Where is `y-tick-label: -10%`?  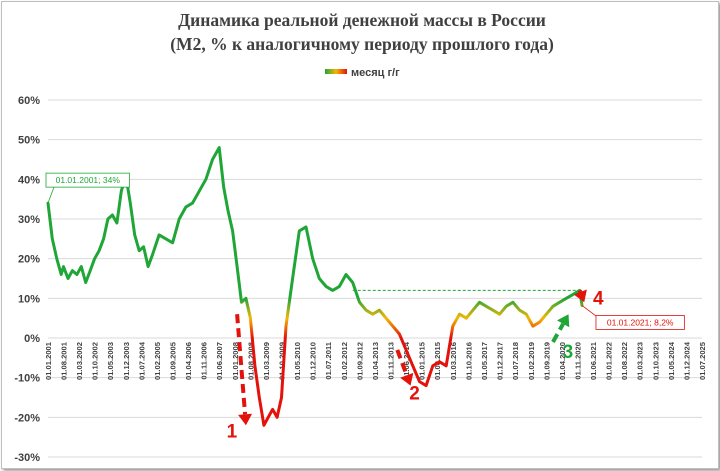
y-tick-label: -10% is located at coordinates (27, 379).